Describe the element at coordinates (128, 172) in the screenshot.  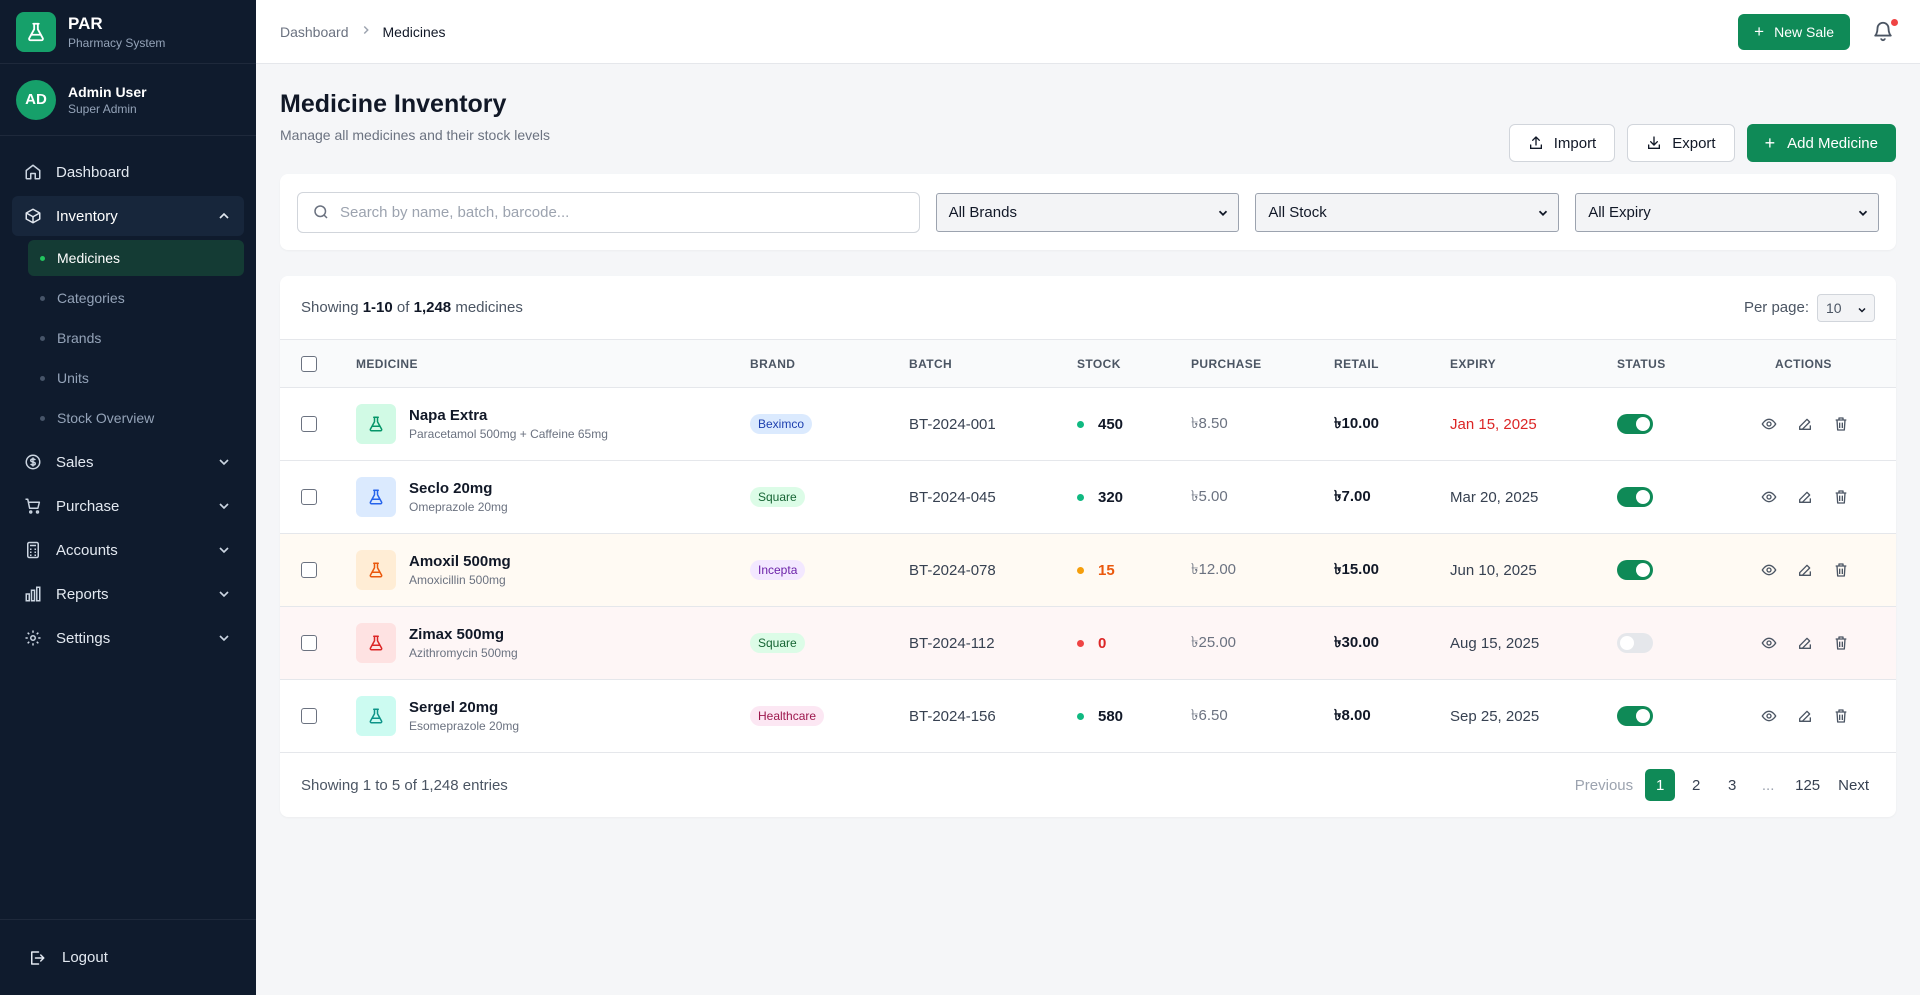
I see `sidebar-item-dashboard: Dashboard` at that location.